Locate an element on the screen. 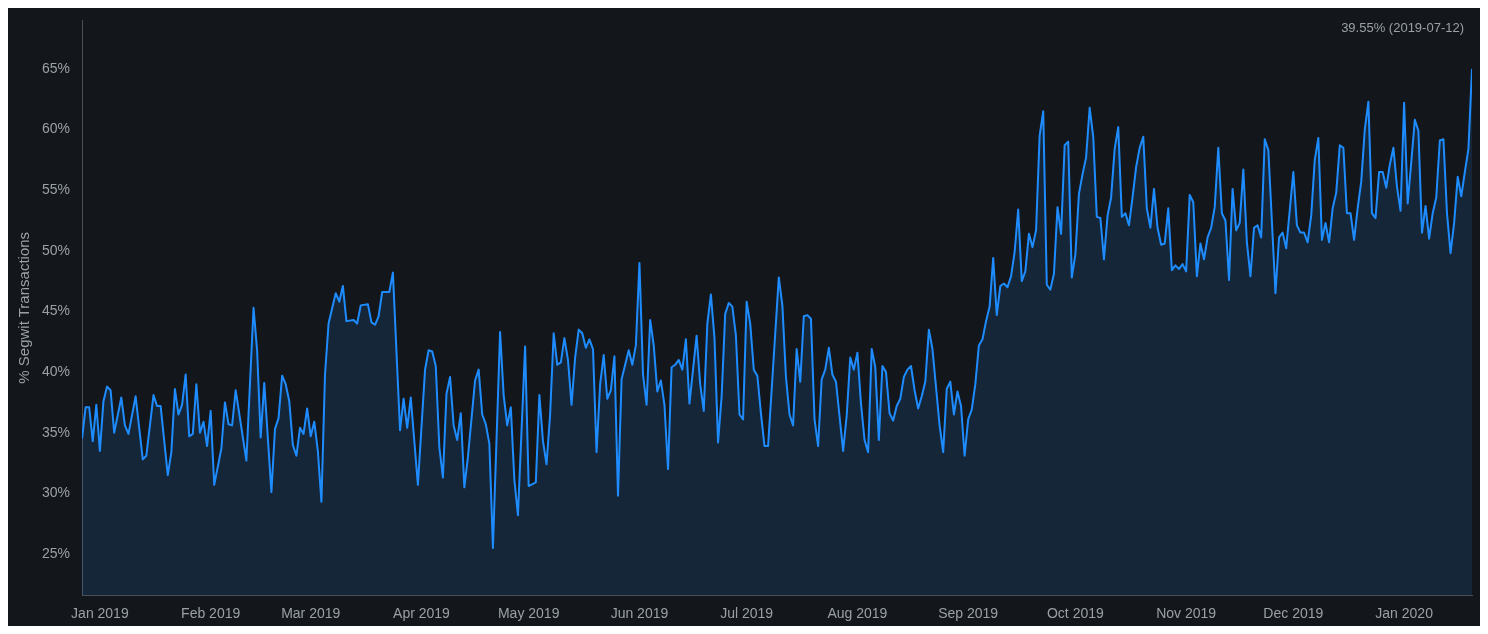 The height and width of the screenshot is (634, 1488). x-tick-label: Feb 2019 is located at coordinates (211, 613).